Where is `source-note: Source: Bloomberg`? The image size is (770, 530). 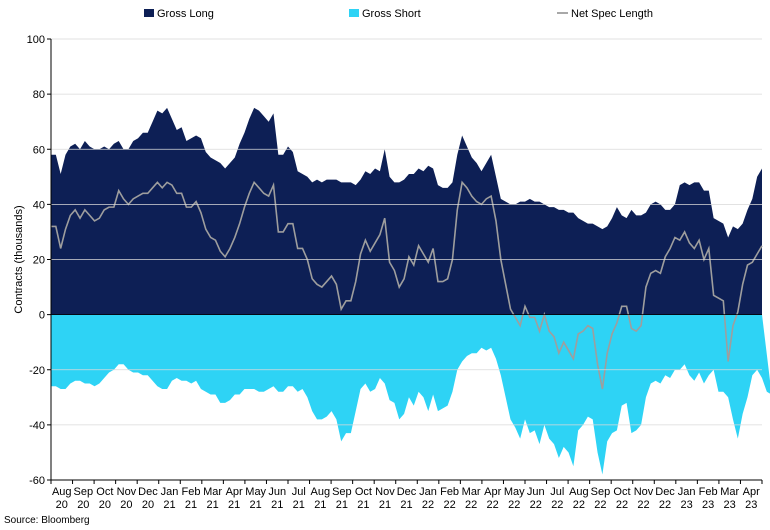 source-note: Source: Bloomberg is located at coordinates (47, 520).